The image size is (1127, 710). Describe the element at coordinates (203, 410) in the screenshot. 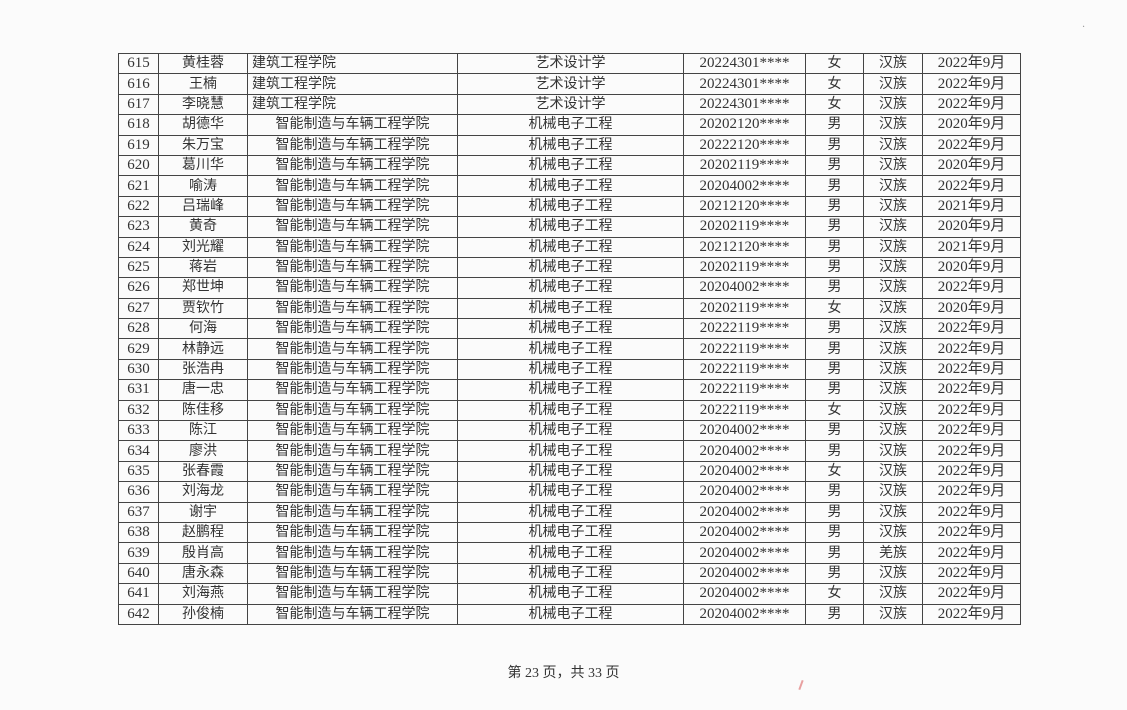

I see `student-name-cell: 陈佳移` at that location.